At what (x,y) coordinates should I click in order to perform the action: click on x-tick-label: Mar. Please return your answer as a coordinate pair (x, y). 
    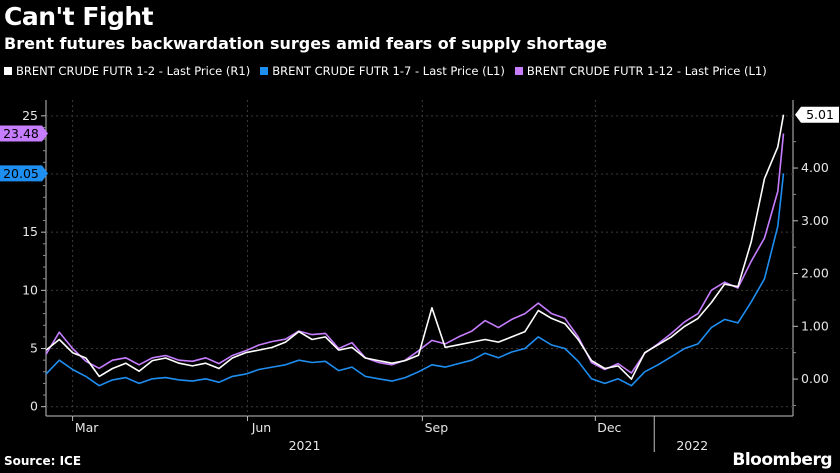
    Looking at the image, I should click on (87, 427).